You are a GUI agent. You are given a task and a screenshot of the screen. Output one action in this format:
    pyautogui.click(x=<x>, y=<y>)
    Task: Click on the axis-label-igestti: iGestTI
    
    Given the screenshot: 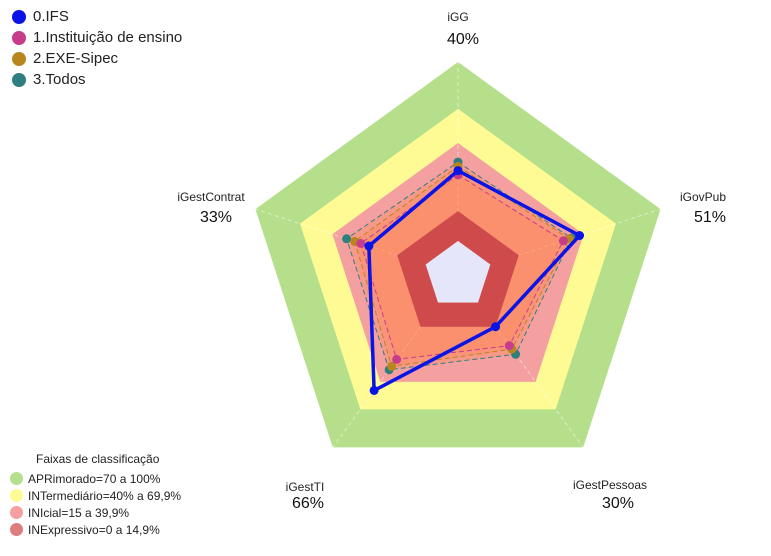 What is the action you would take?
    pyautogui.click(x=305, y=487)
    